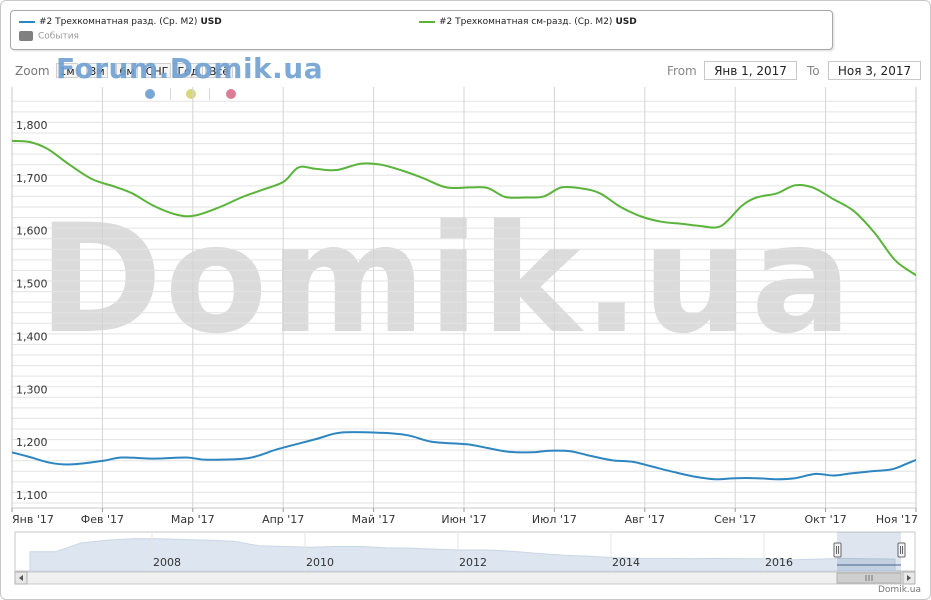 The image size is (931, 600). Describe the element at coordinates (32, 495) in the screenshot. I see `y-tick-label: 1,100` at that location.